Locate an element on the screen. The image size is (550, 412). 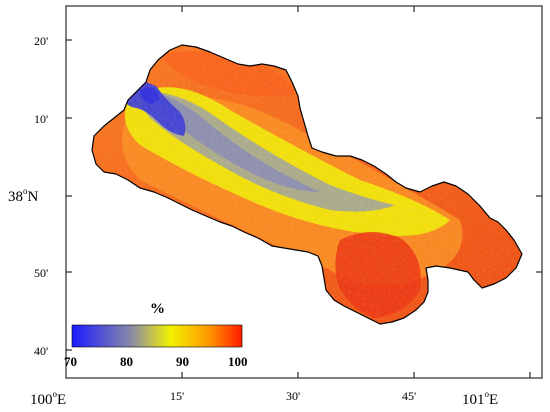
colorbar-gradient is located at coordinates (157, 336).